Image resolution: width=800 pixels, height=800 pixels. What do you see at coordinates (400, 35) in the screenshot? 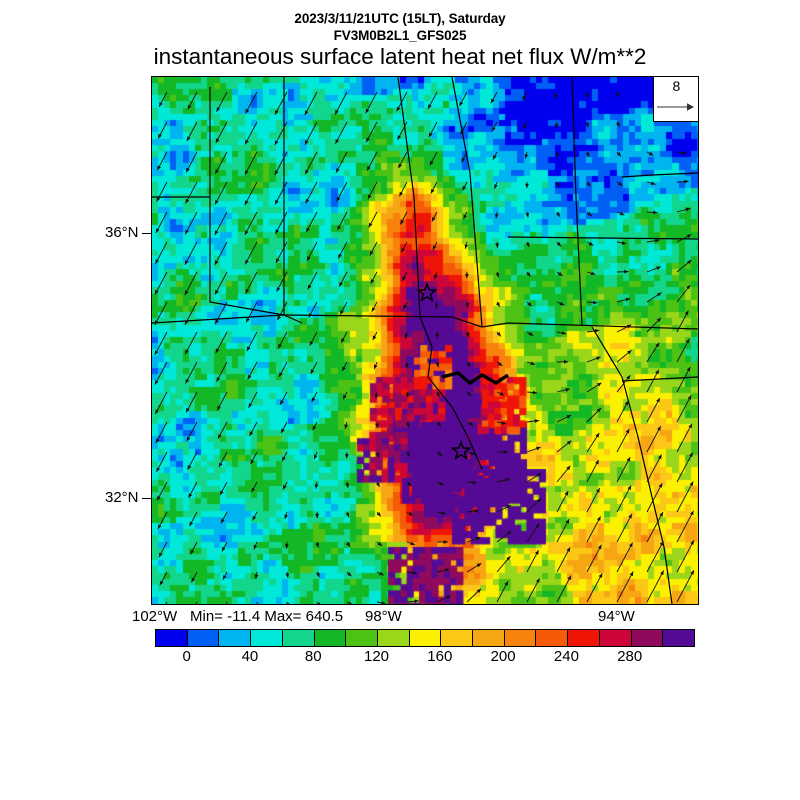
I see `title-model: FV3M0B2L1_GFS025` at bounding box center [400, 35].